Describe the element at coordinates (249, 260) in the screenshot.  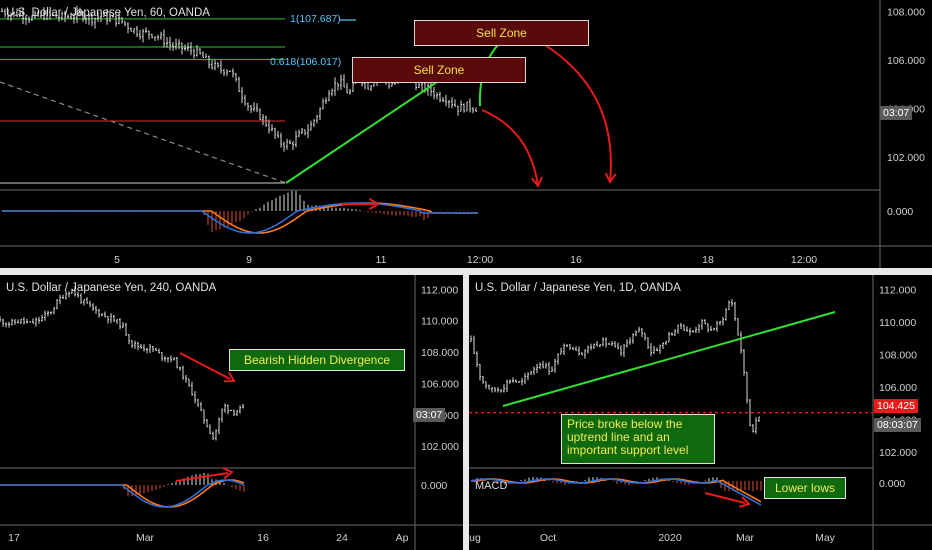
I see `x-tick-label: 9` at that location.